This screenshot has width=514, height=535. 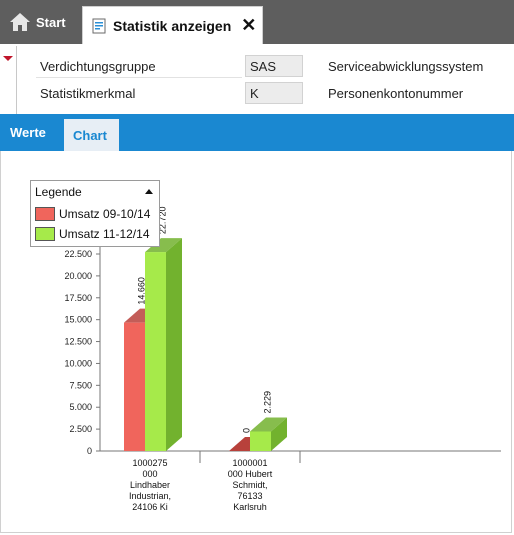 I want to click on legend-item: Umsatz 11-12/14, so click(x=92, y=234).